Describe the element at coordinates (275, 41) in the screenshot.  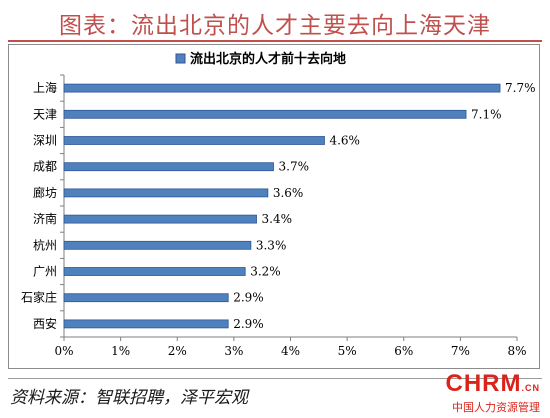
I see `title-divider` at that location.